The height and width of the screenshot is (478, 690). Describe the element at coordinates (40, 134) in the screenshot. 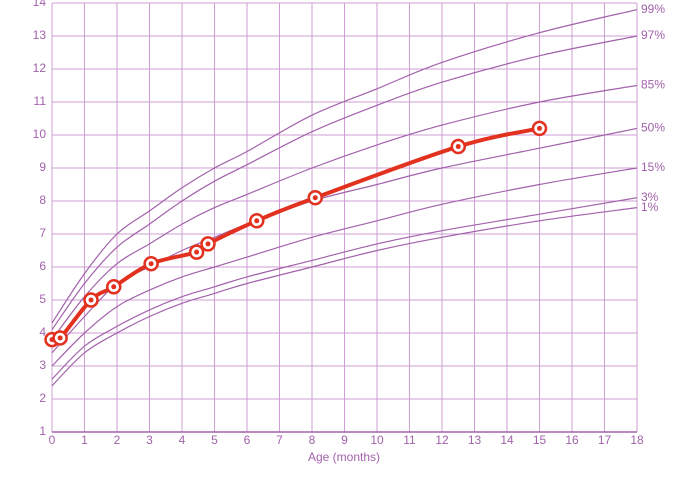

I see `y-tick-label: 10` at that location.